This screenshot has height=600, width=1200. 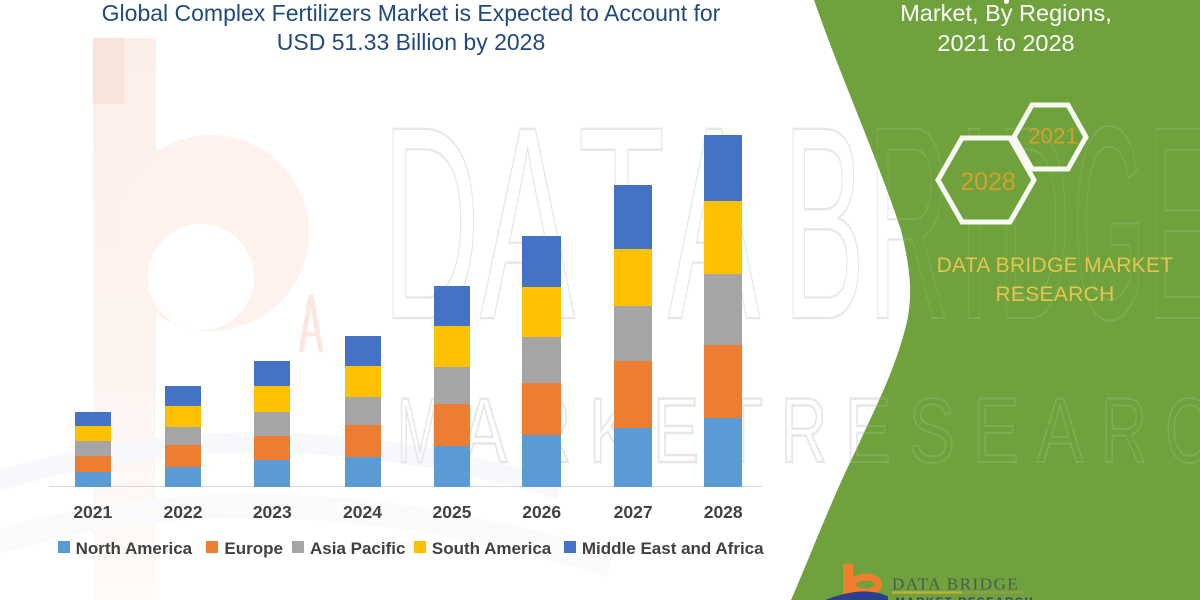 What do you see at coordinates (988, 182) in the screenshot?
I see `svg-text: 2028` at bounding box center [988, 182].